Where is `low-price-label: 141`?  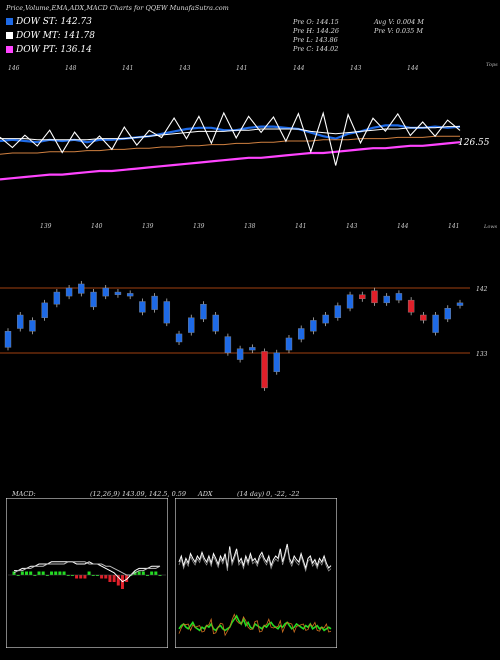 low-price-label: 141 is located at coordinates (300, 226).